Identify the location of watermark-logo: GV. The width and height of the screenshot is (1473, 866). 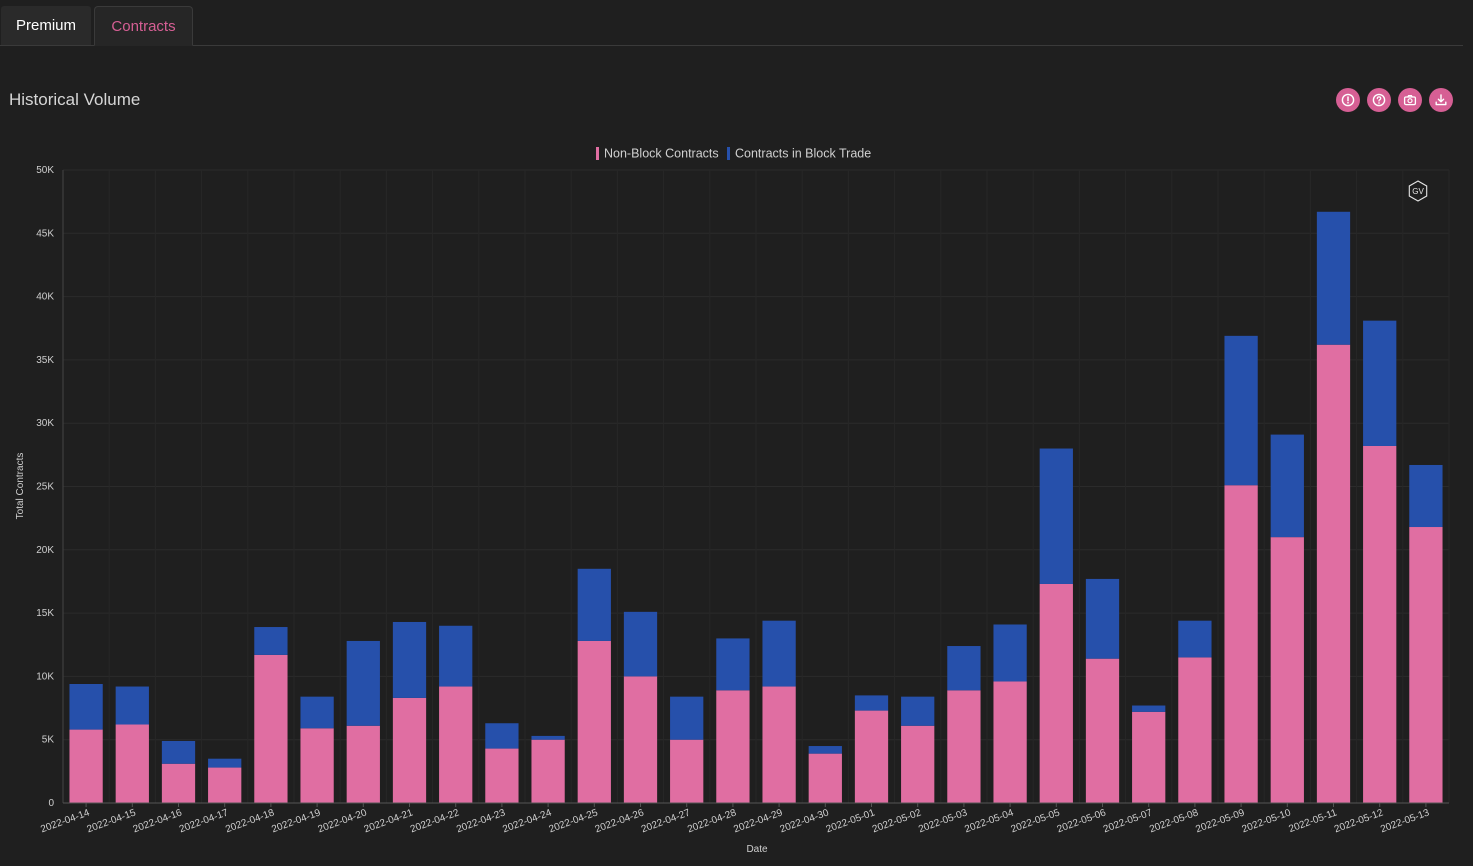
(1418, 191).